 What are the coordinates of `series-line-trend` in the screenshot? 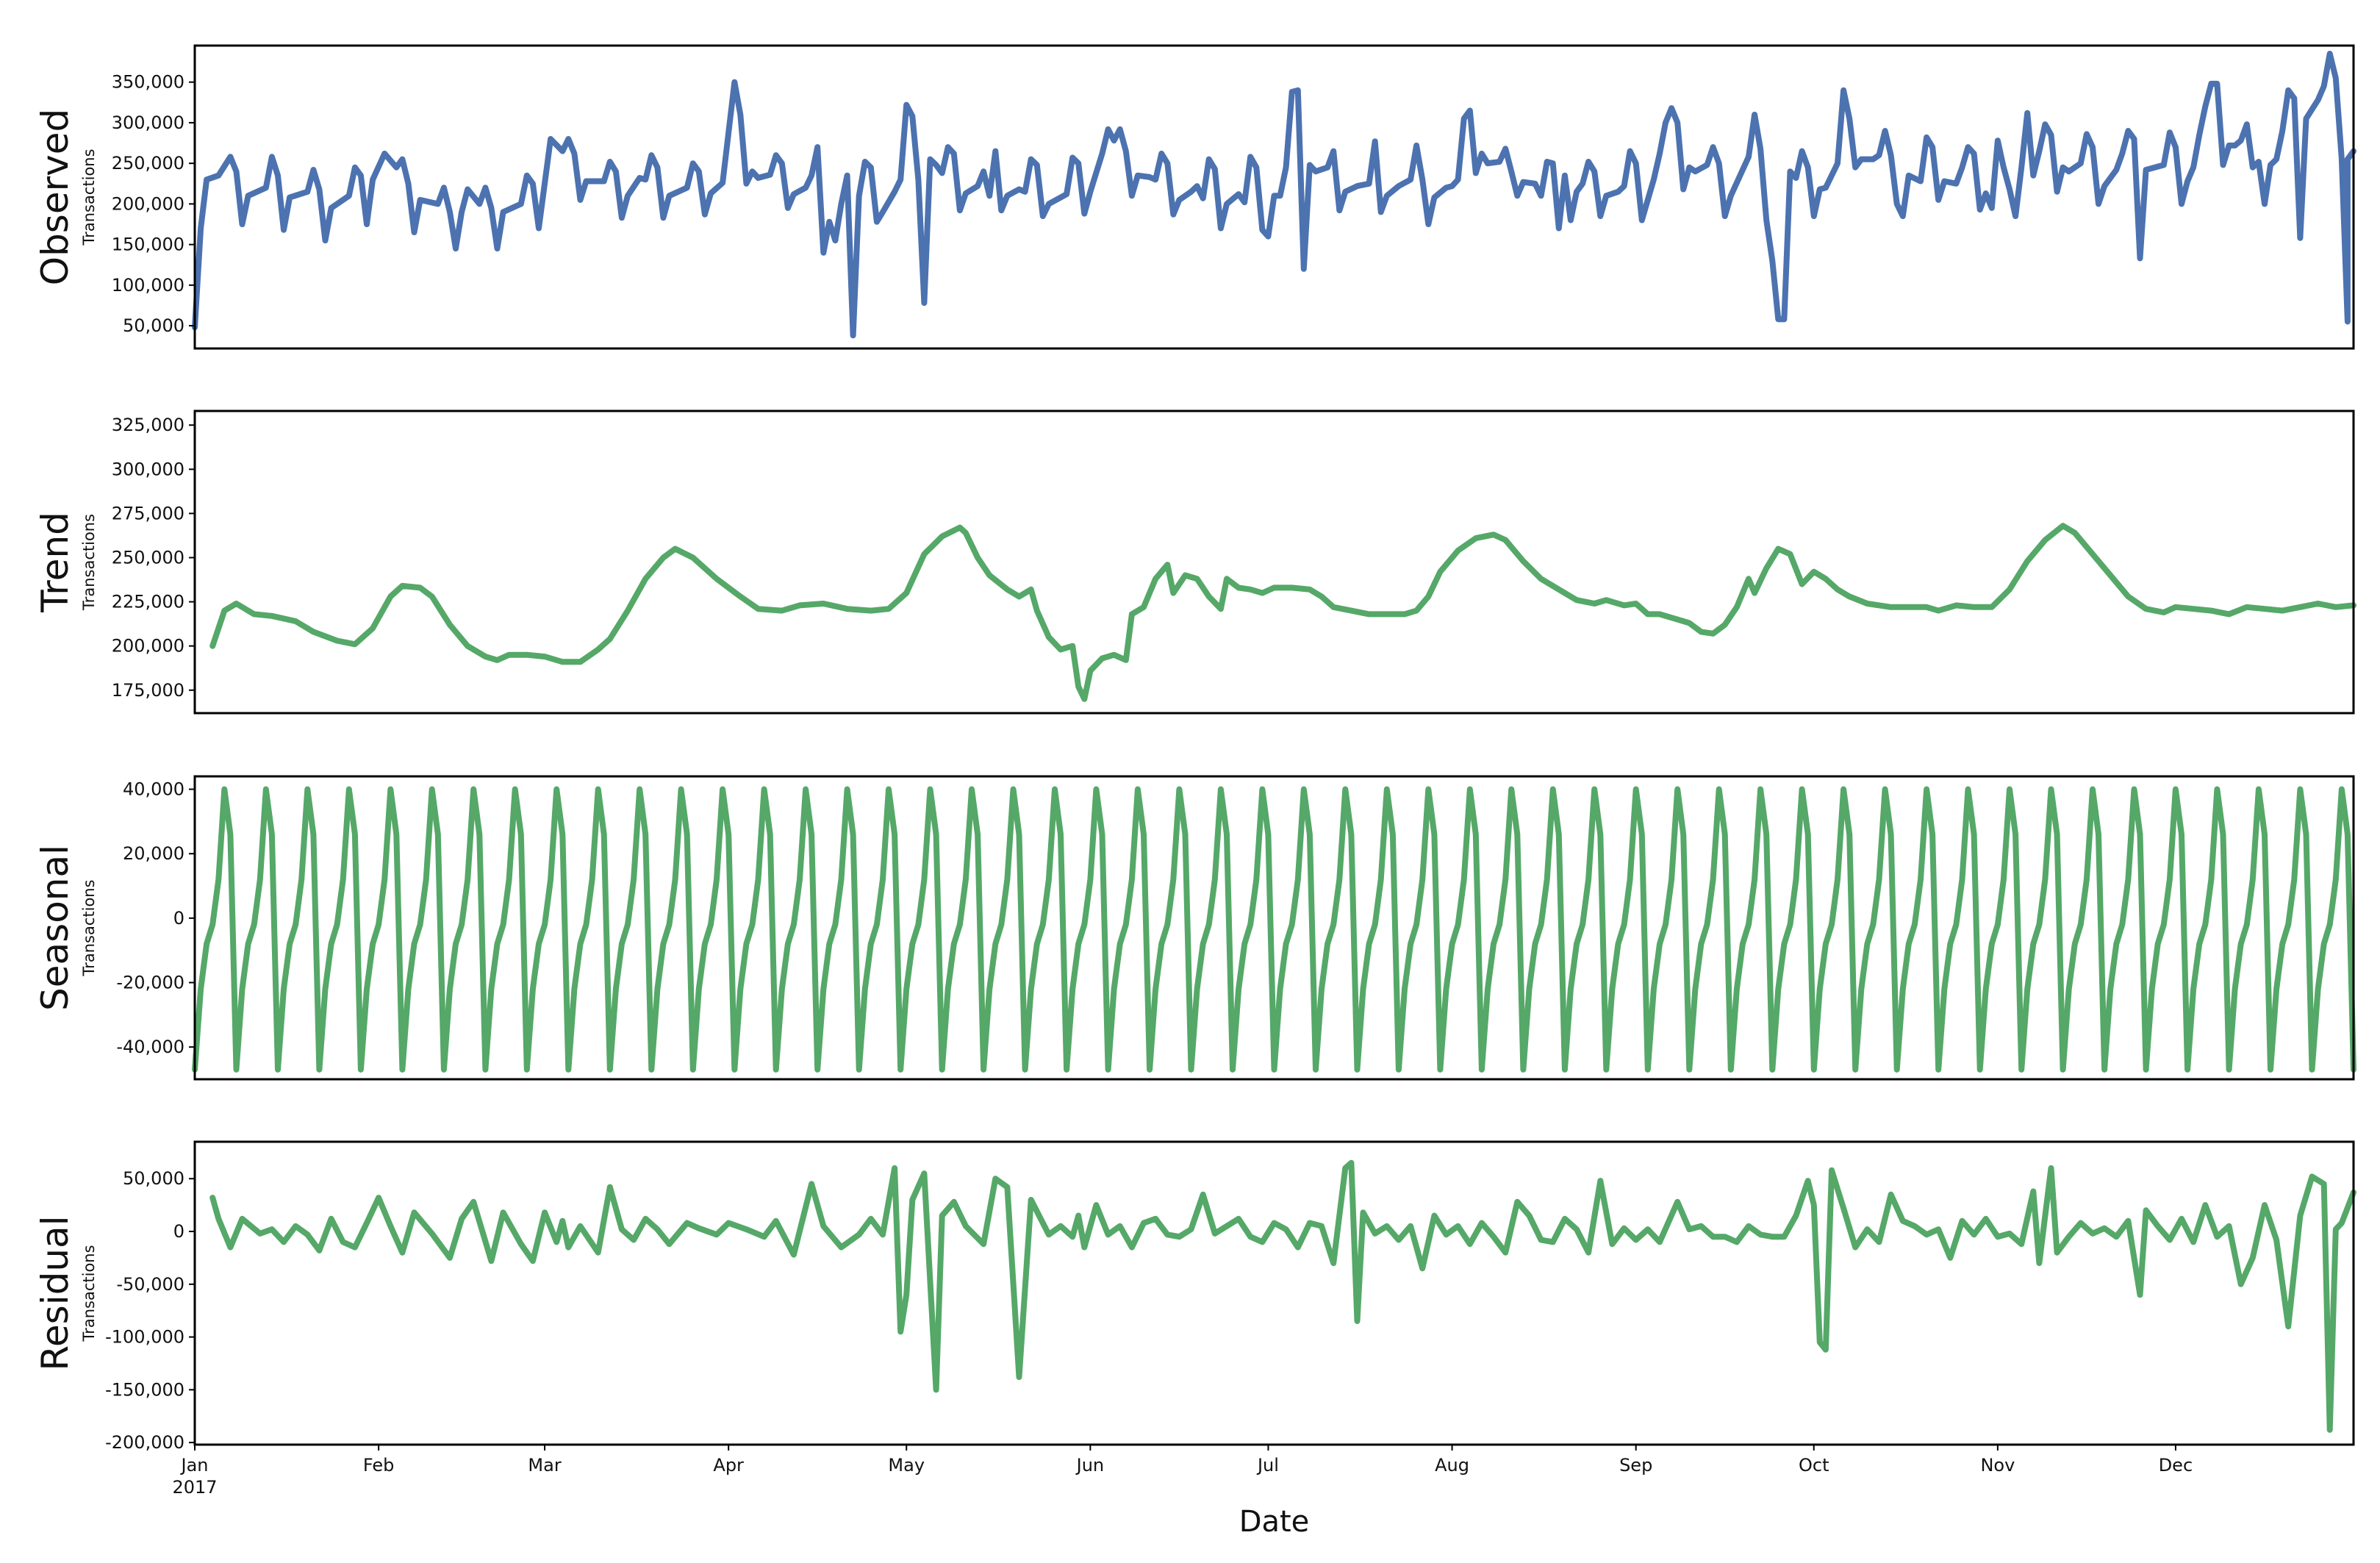 It's located at (1283, 612).